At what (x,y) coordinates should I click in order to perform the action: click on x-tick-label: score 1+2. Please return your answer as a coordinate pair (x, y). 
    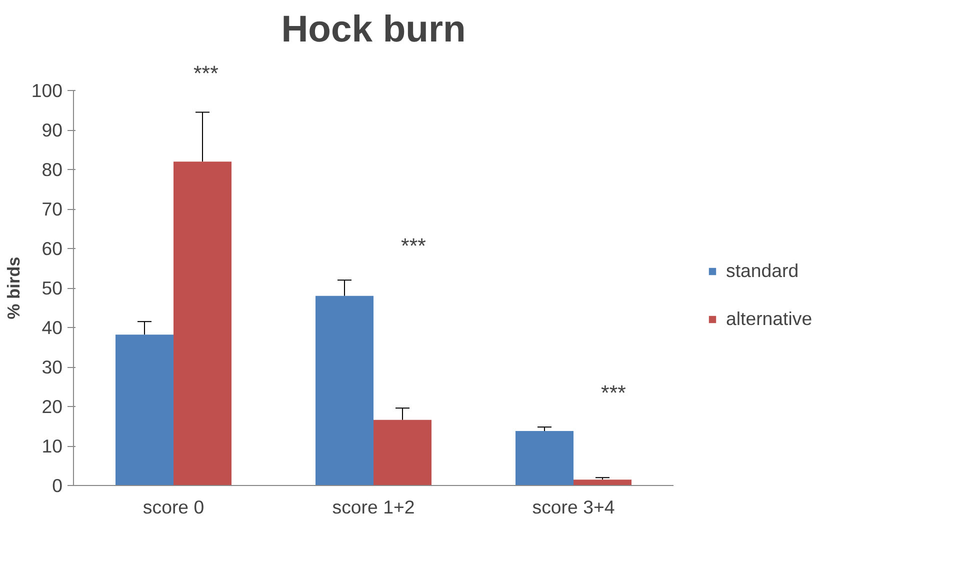
    Looking at the image, I should click on (373, 507).